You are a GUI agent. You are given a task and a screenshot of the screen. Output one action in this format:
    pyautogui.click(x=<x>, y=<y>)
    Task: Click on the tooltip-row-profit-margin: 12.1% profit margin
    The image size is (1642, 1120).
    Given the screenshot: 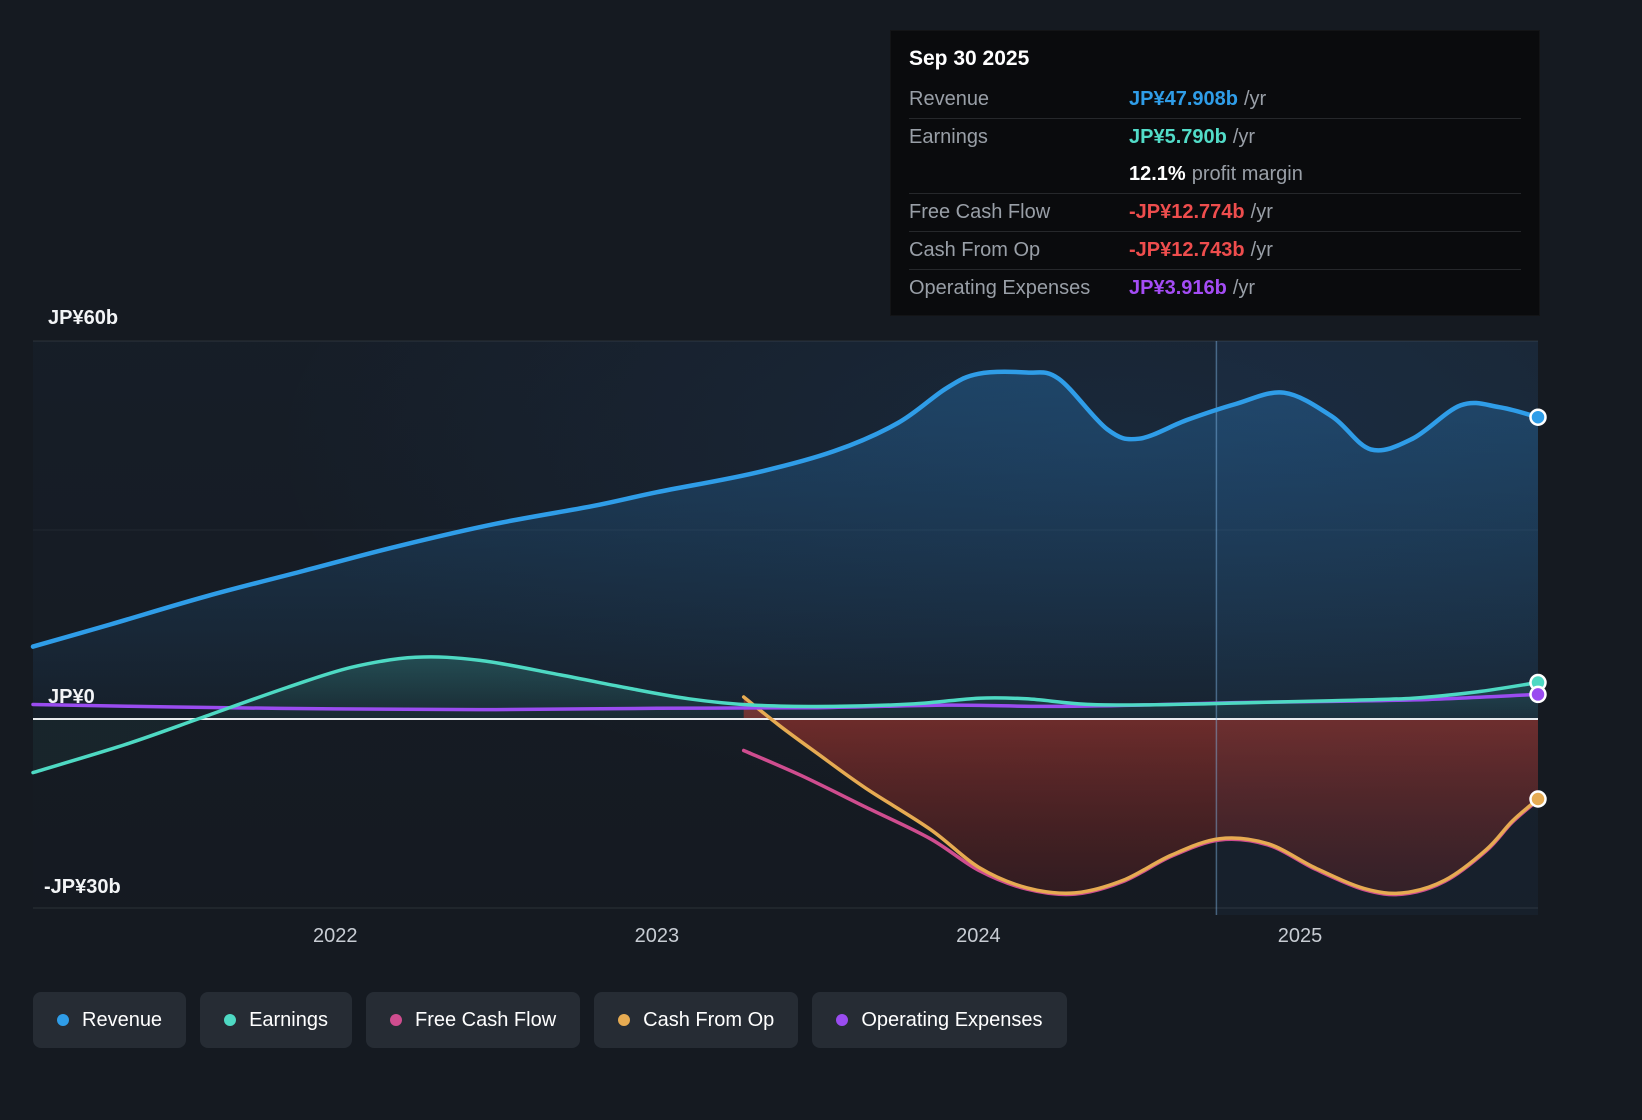 What is the action you would take?
    pyautogui.click(x=1215, y=174)
    